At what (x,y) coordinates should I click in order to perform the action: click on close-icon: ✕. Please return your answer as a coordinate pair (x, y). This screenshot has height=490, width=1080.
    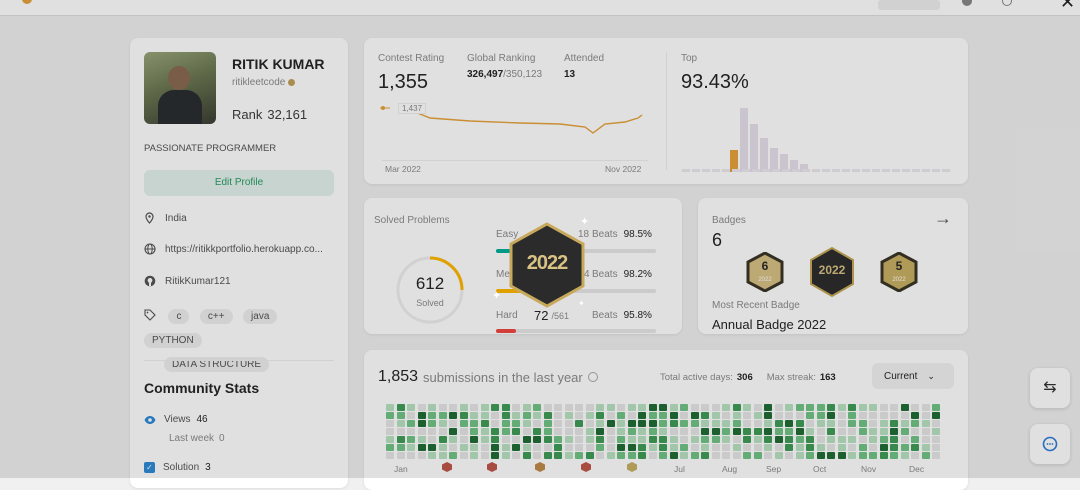
    Looking at the image, I should click on (1068, 6).